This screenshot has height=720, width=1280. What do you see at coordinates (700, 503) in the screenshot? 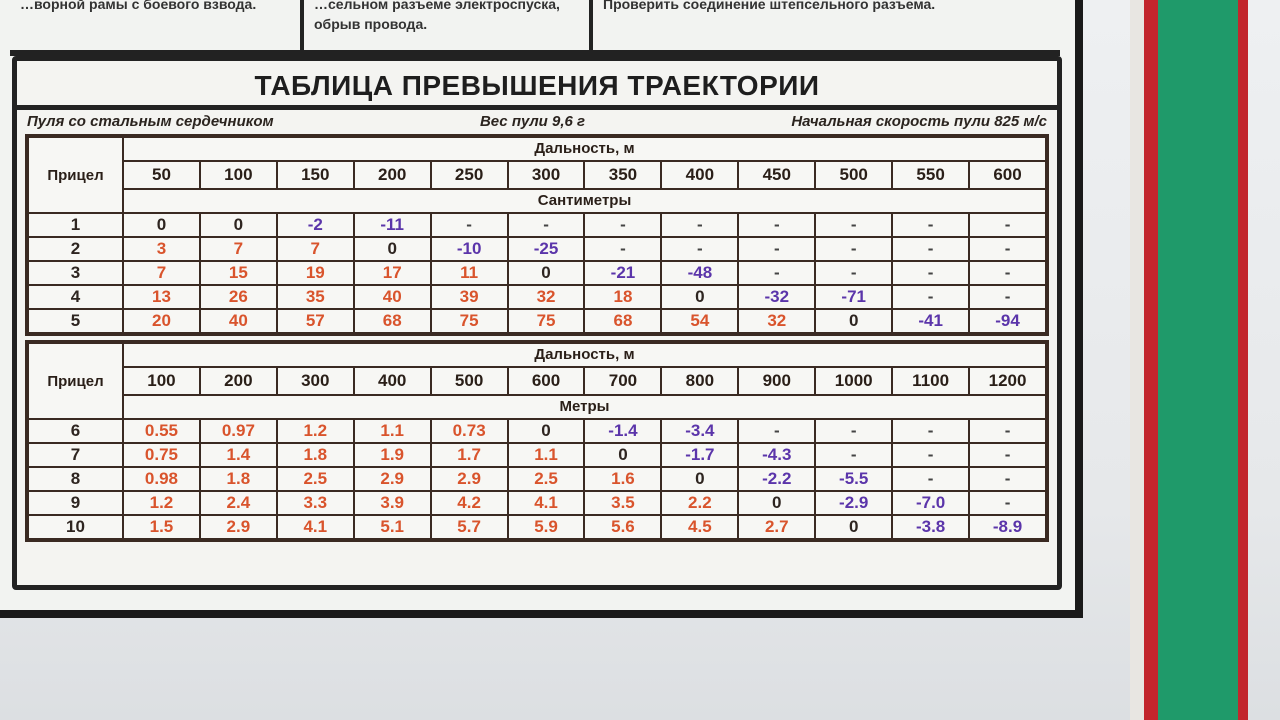
I see `value-cell: 2.2` at bounding box center [700, 503].